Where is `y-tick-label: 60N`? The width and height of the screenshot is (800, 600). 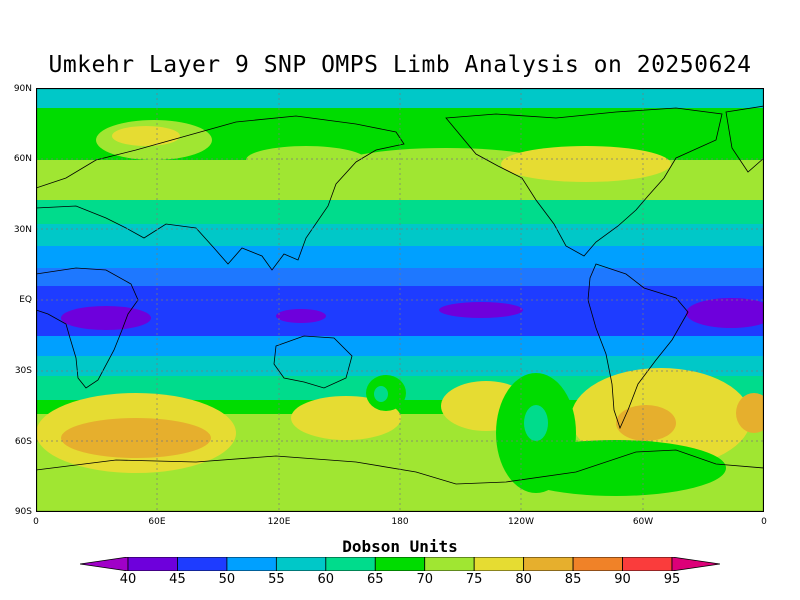 y-tick-label: 60N is located at coordinates (22, 159).